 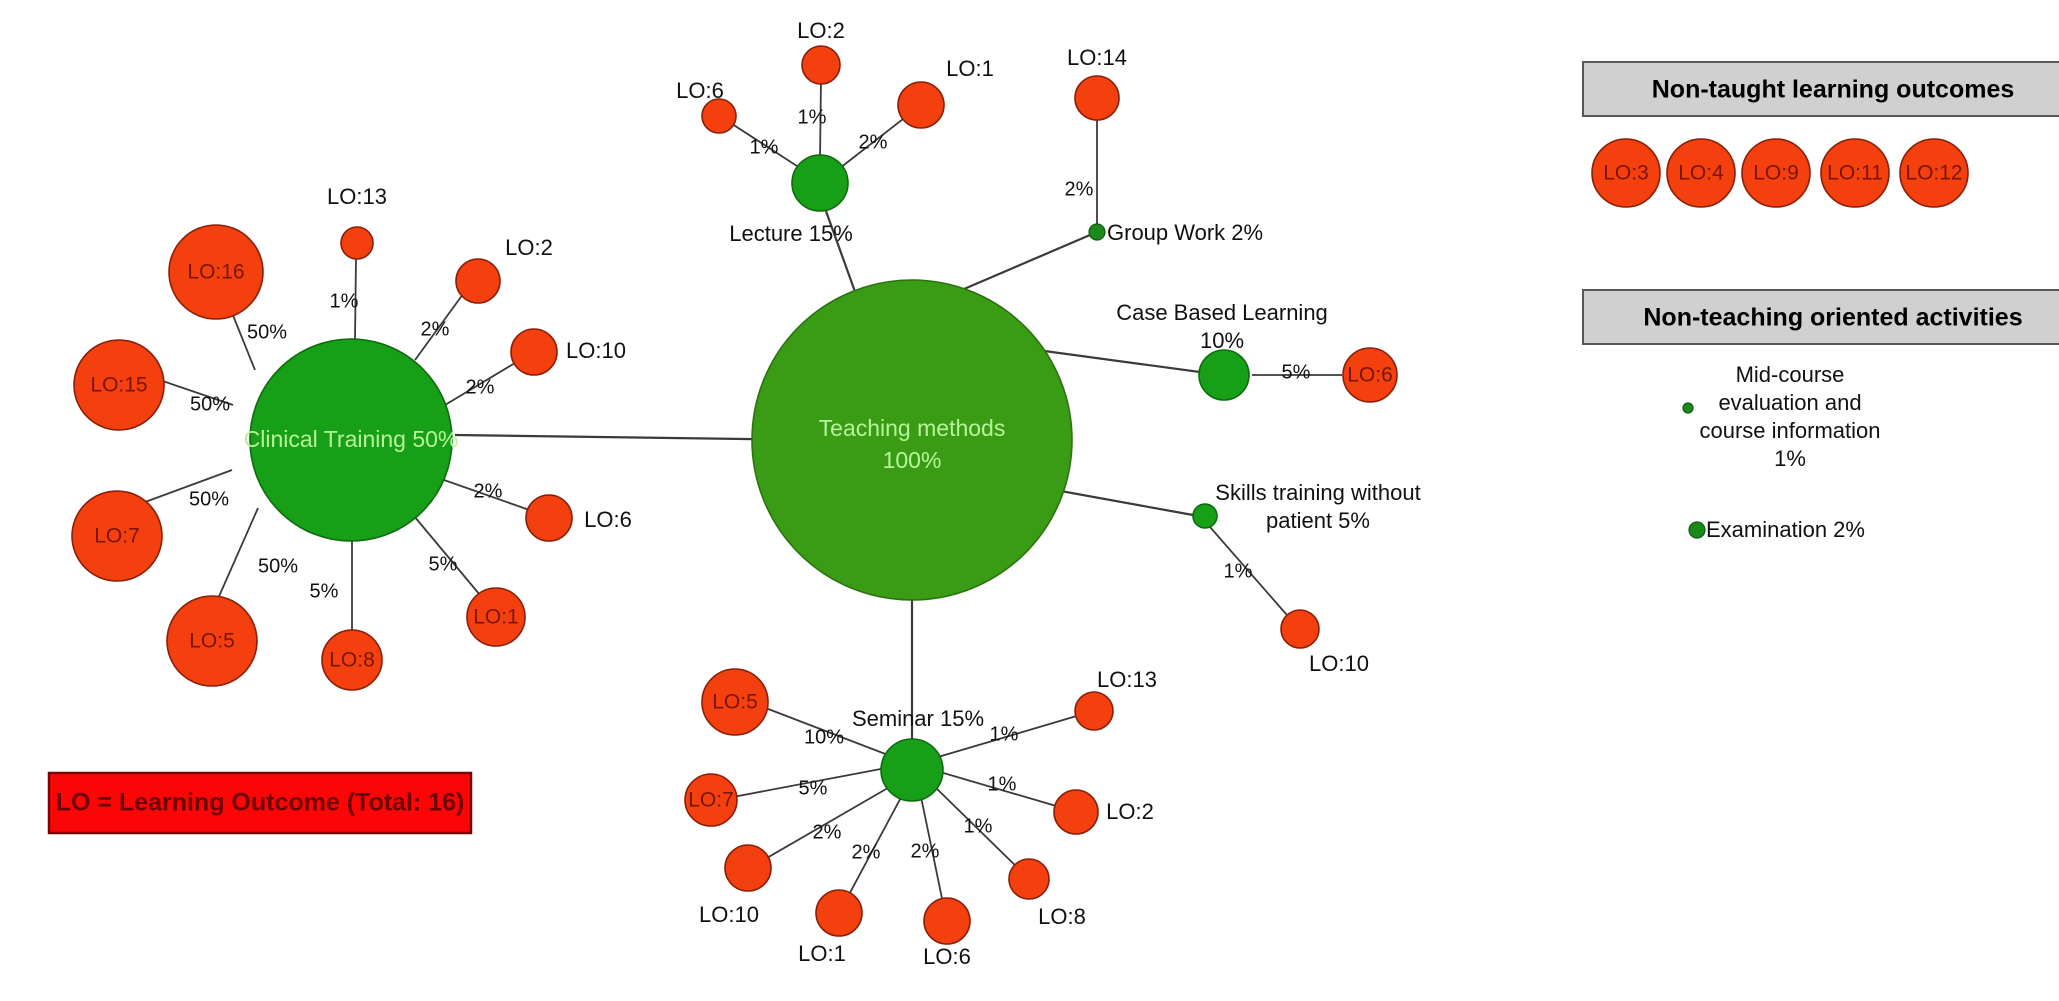 I want to click on activity-1-line2: evaluation and, so click(x=1789, y=402).